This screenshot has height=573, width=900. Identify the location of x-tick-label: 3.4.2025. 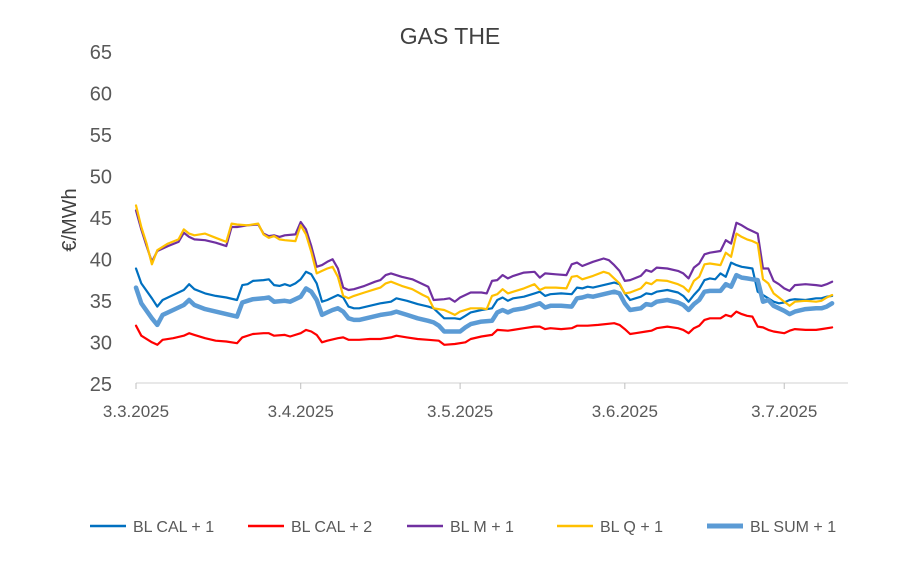
(301, 411).